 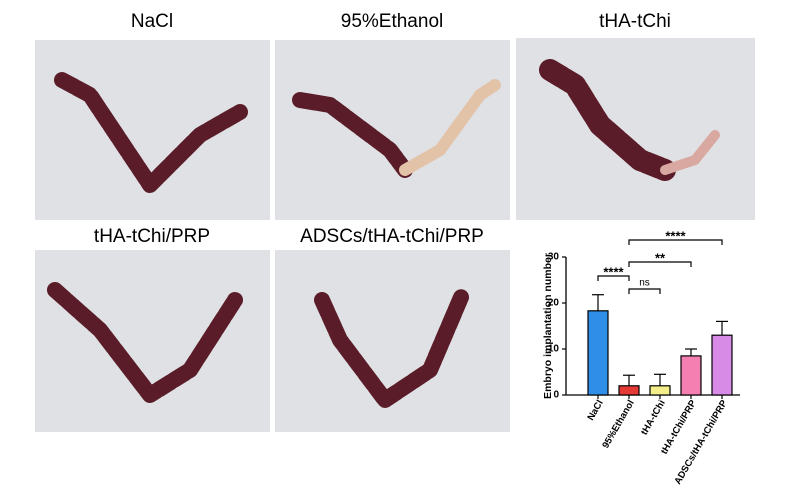 What do you see at coordinates (392, 21) in the screenshot?
I see `panel-title: 95%Ethanol` at bounding box center [392, 21].